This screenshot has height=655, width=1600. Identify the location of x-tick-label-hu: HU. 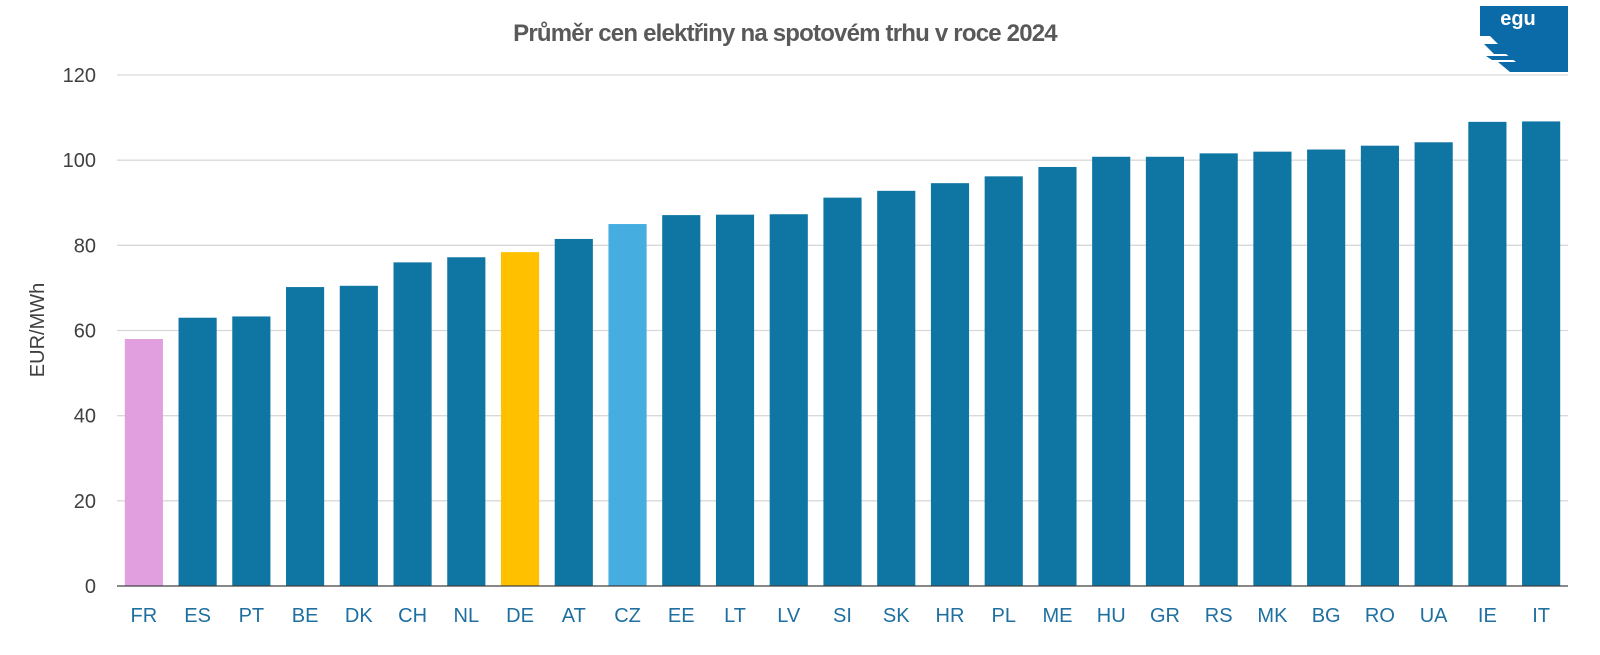
(1111, 616).